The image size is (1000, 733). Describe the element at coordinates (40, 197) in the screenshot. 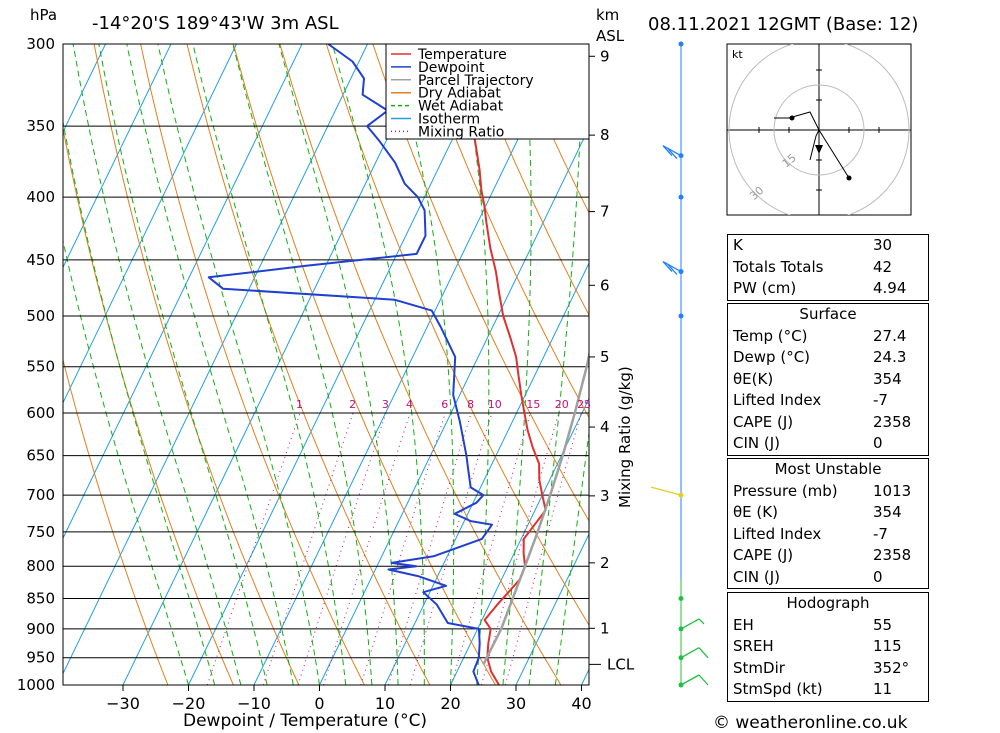

I see `pressure-tick-label: 400` at that location.